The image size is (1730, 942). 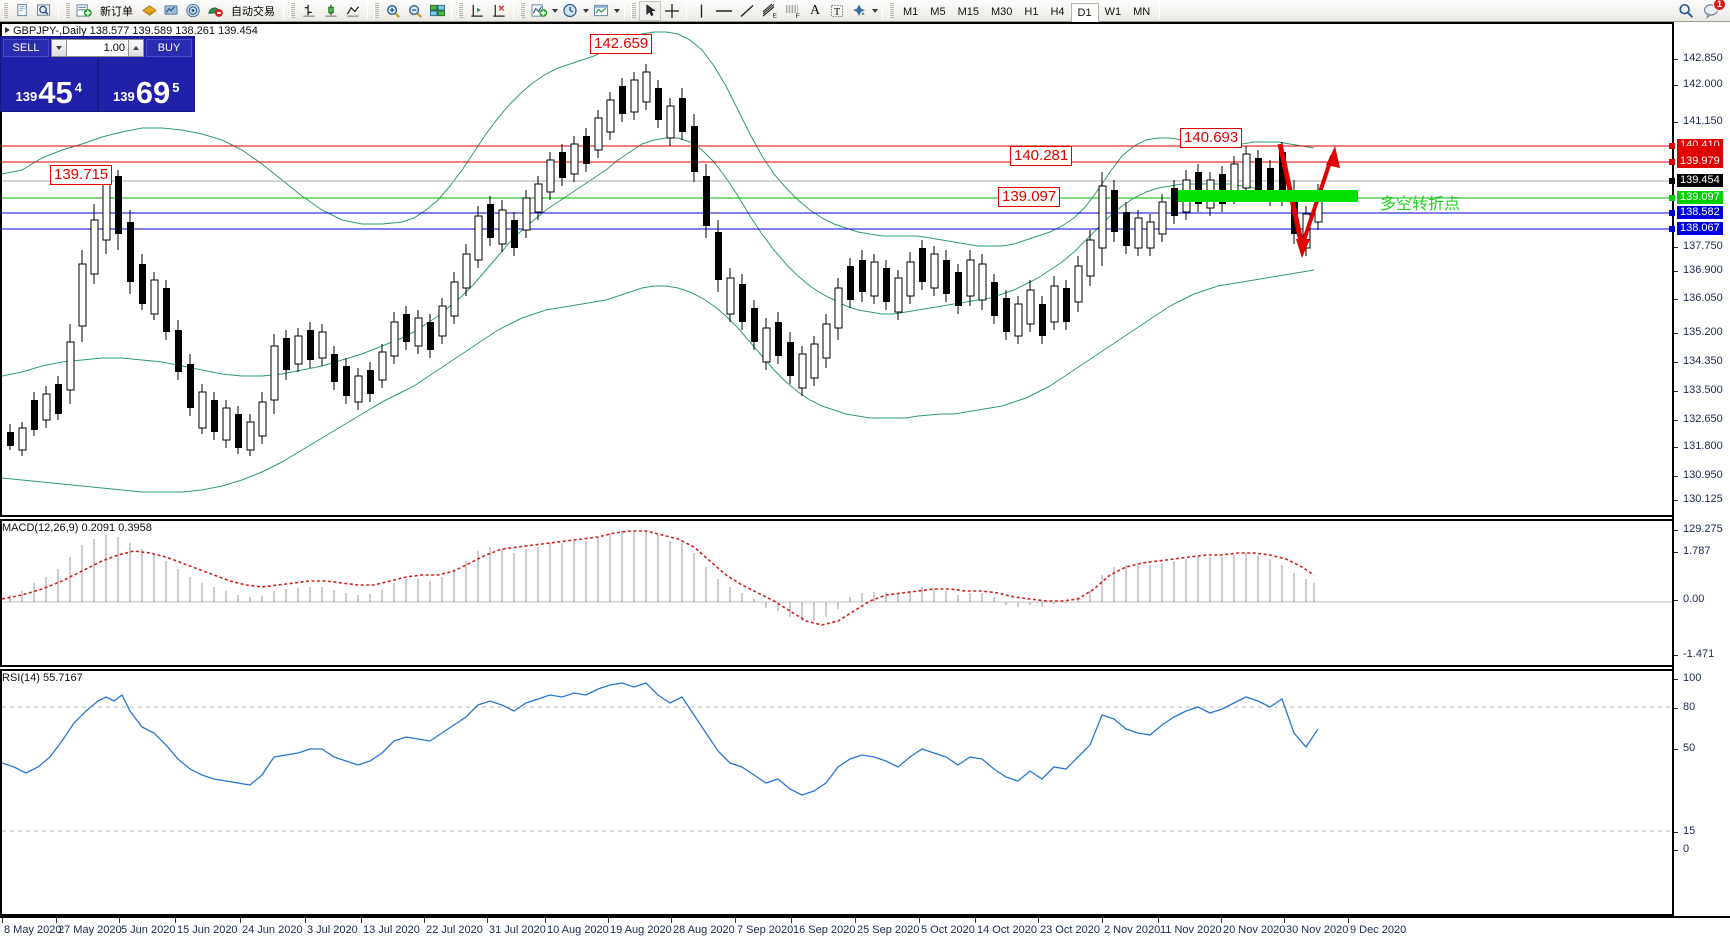 I want to click on equidistant-channel-icon: E, so click(x=769, y=11).